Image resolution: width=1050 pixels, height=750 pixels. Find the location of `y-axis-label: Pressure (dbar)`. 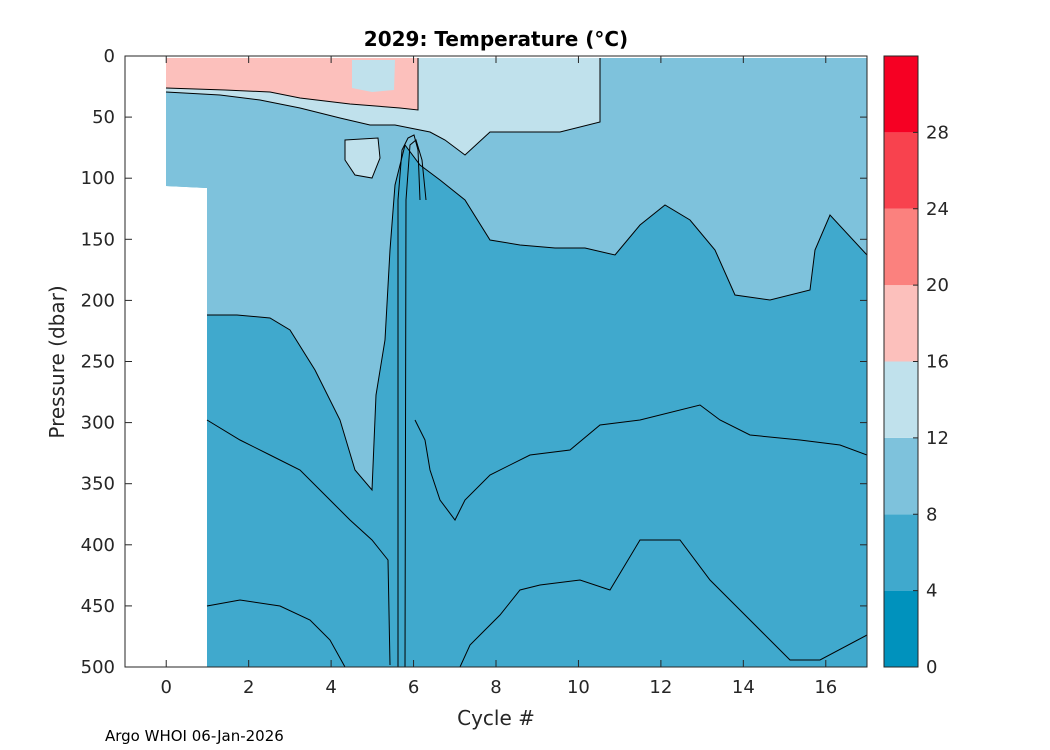

y-axis-label: Pressure (dbar) is located at coordinates (57, 361).